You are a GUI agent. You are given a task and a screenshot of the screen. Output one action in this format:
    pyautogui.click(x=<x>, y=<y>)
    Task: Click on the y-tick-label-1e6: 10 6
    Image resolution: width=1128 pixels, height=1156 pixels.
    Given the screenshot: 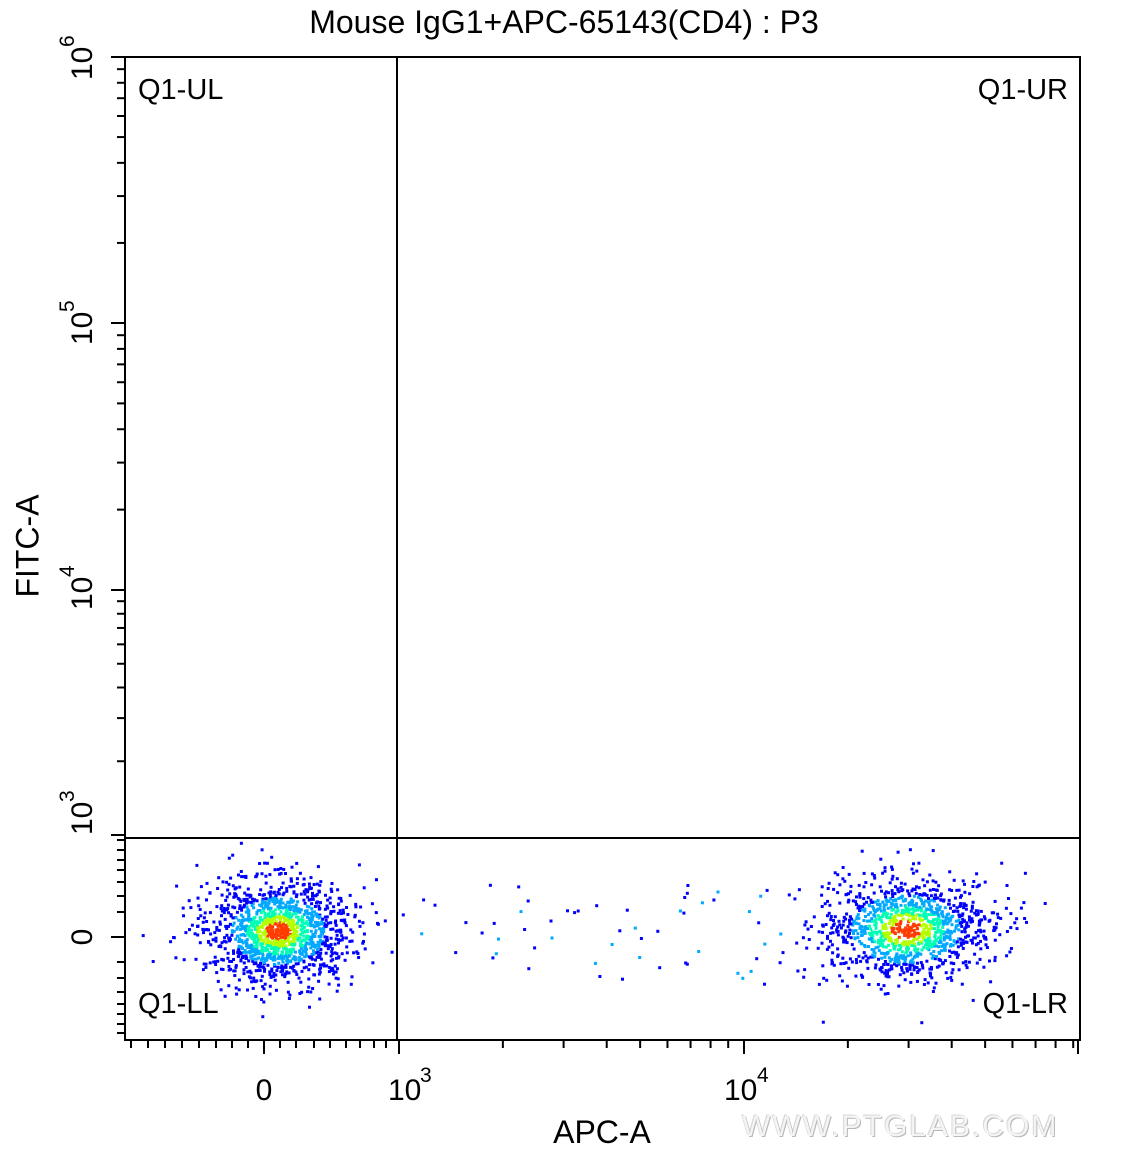 What is the action you would take?
    pyautogui.click(x=77, y=57)
    